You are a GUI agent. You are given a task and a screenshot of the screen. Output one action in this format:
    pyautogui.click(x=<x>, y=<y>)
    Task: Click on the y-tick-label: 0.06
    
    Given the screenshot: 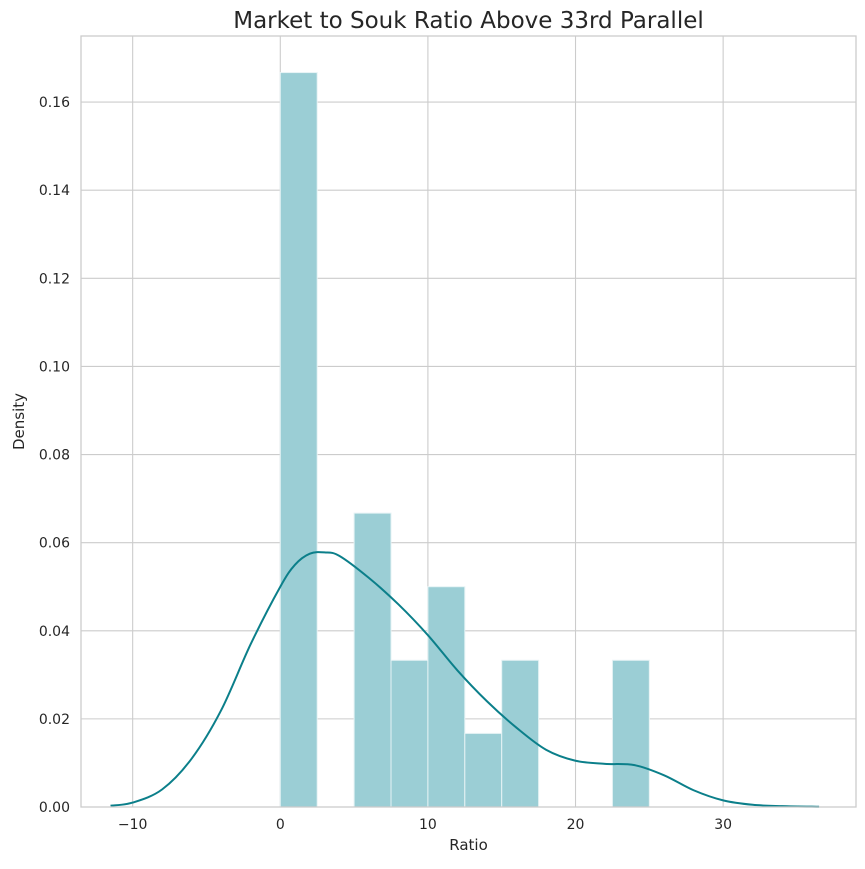 What is the action you would take?
    pyautogui.click(x=54, y=544)
    